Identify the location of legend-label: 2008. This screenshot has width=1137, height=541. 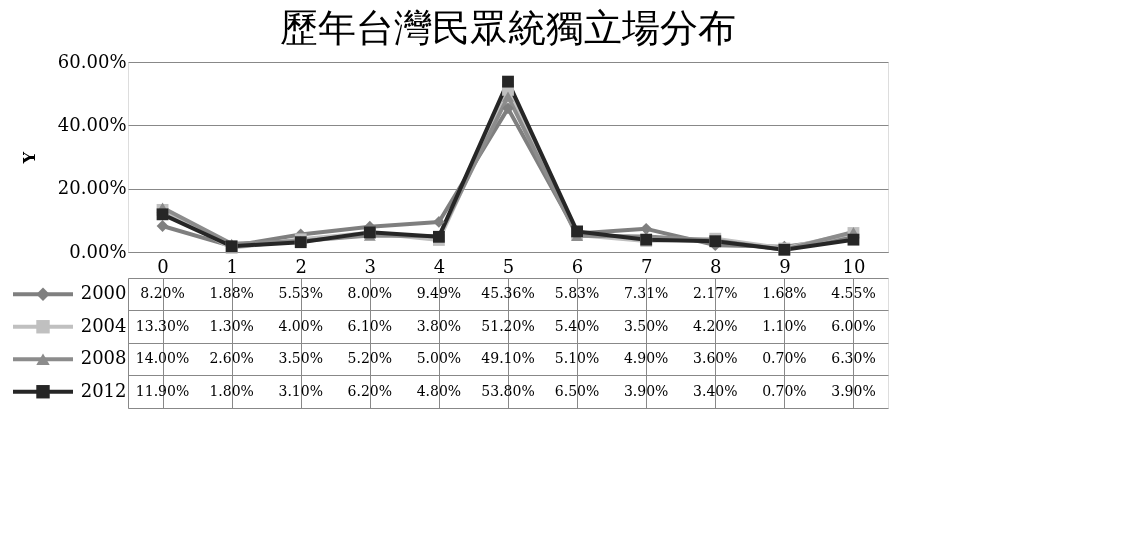
(103, 358).